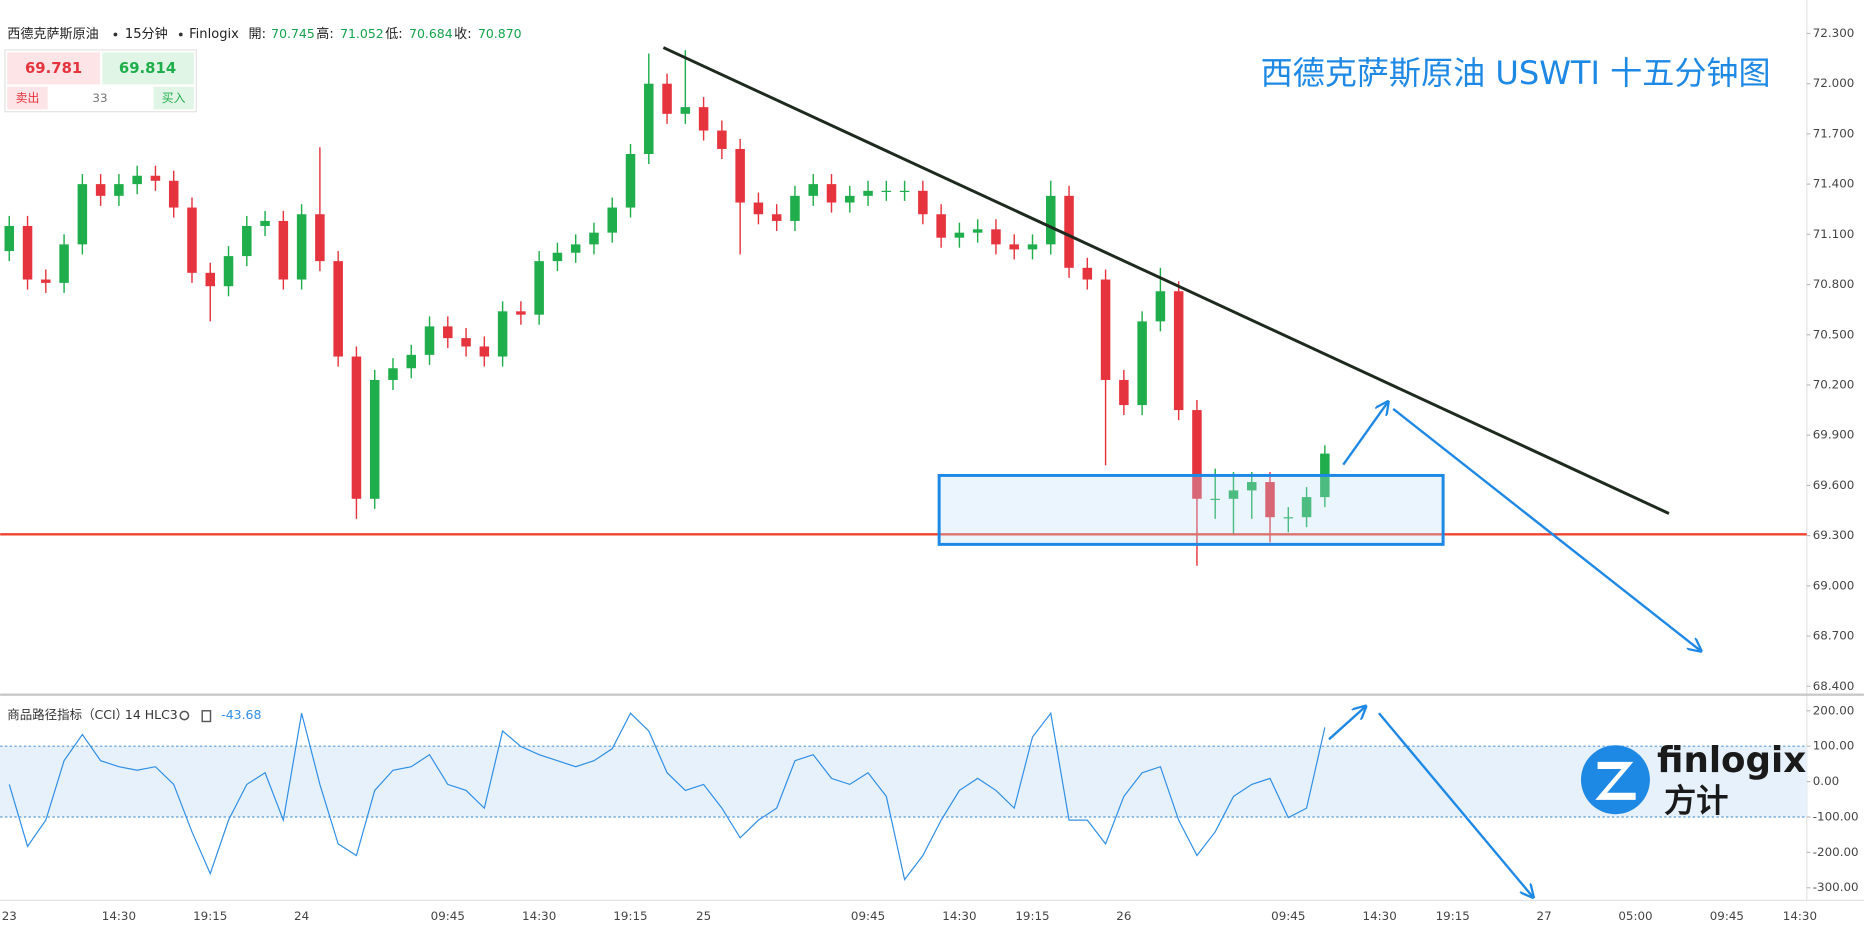 This screenshot has height=939, width=1864. What do you see at coordinates (500, 33) in the screenshot?
I see `close-value: 70.870` at bounding box center [500, 33].